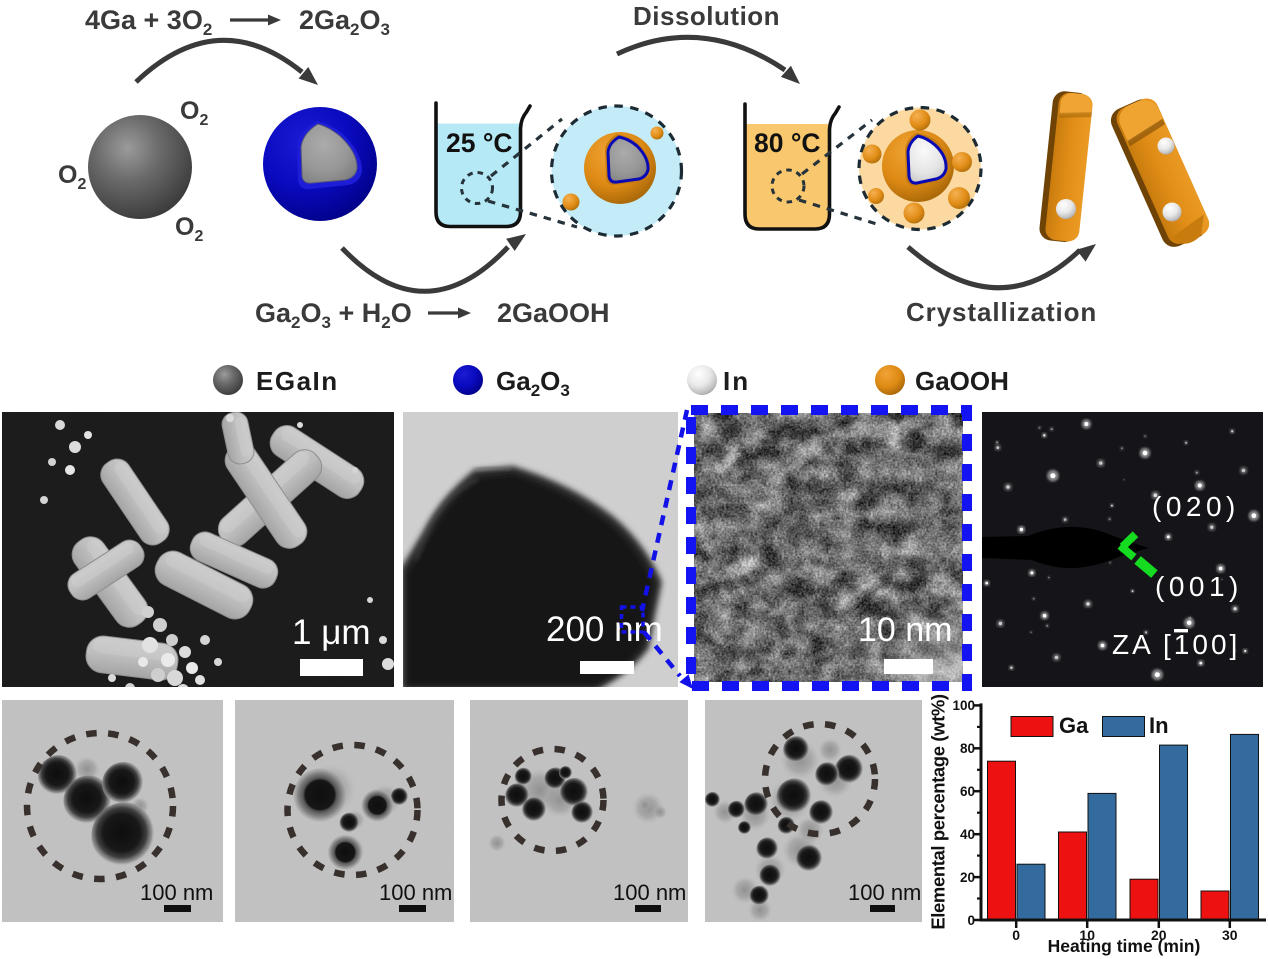 The height and width of the screenshot is (959, 1268). Describe the element at coordinates (962, 381) in the screenshot. I see `svg-text: GaOOH` at that location.